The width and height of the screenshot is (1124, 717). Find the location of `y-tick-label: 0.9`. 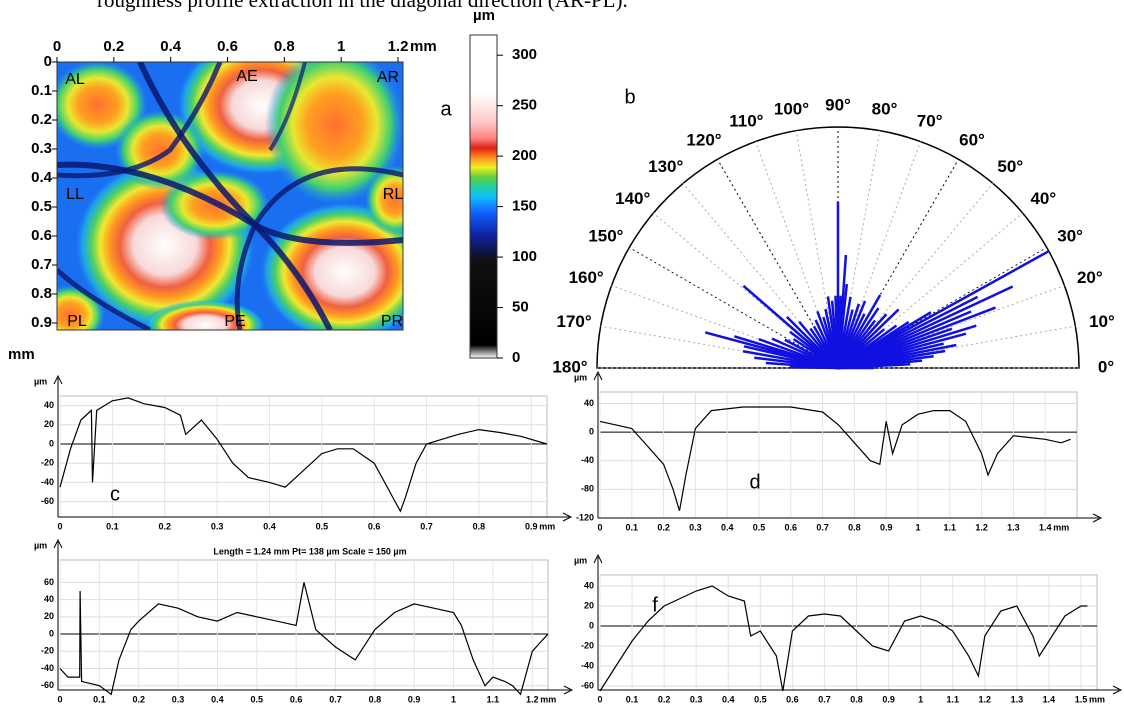

y-tick-label: 0.9 is located at coordinates (41, 322).